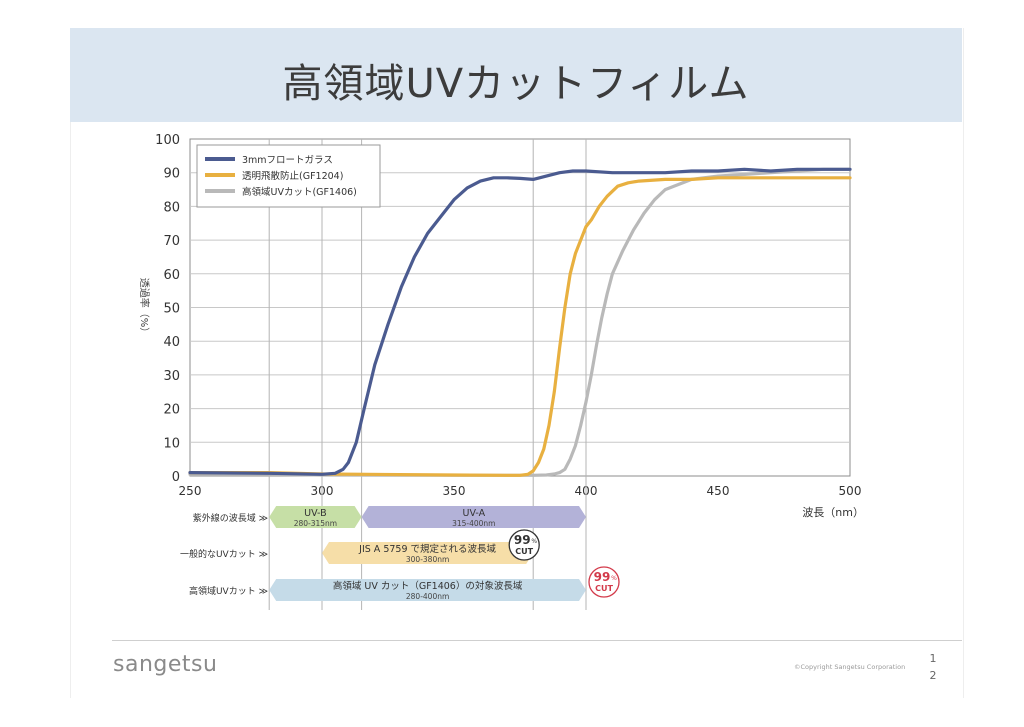 The height and width of the screenshot is (727, 1024). I want to click on y-tick-label: 10, so click(171, 443).